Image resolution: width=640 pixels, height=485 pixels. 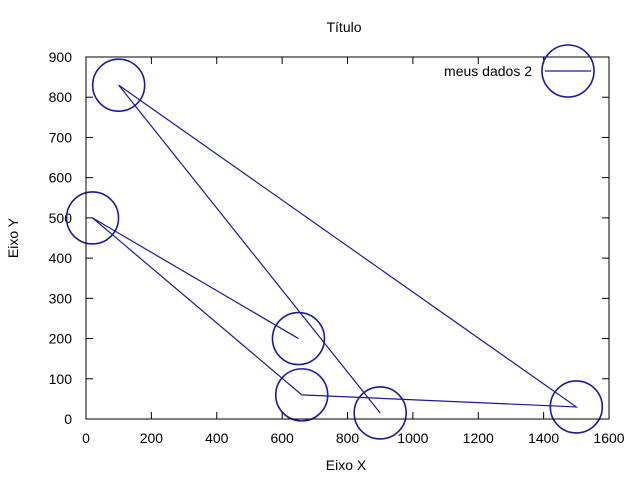 What do you see at coordinates (343, 27) in the screenshot?
I see `chart-title: Título` at bounding box center [343, 27].